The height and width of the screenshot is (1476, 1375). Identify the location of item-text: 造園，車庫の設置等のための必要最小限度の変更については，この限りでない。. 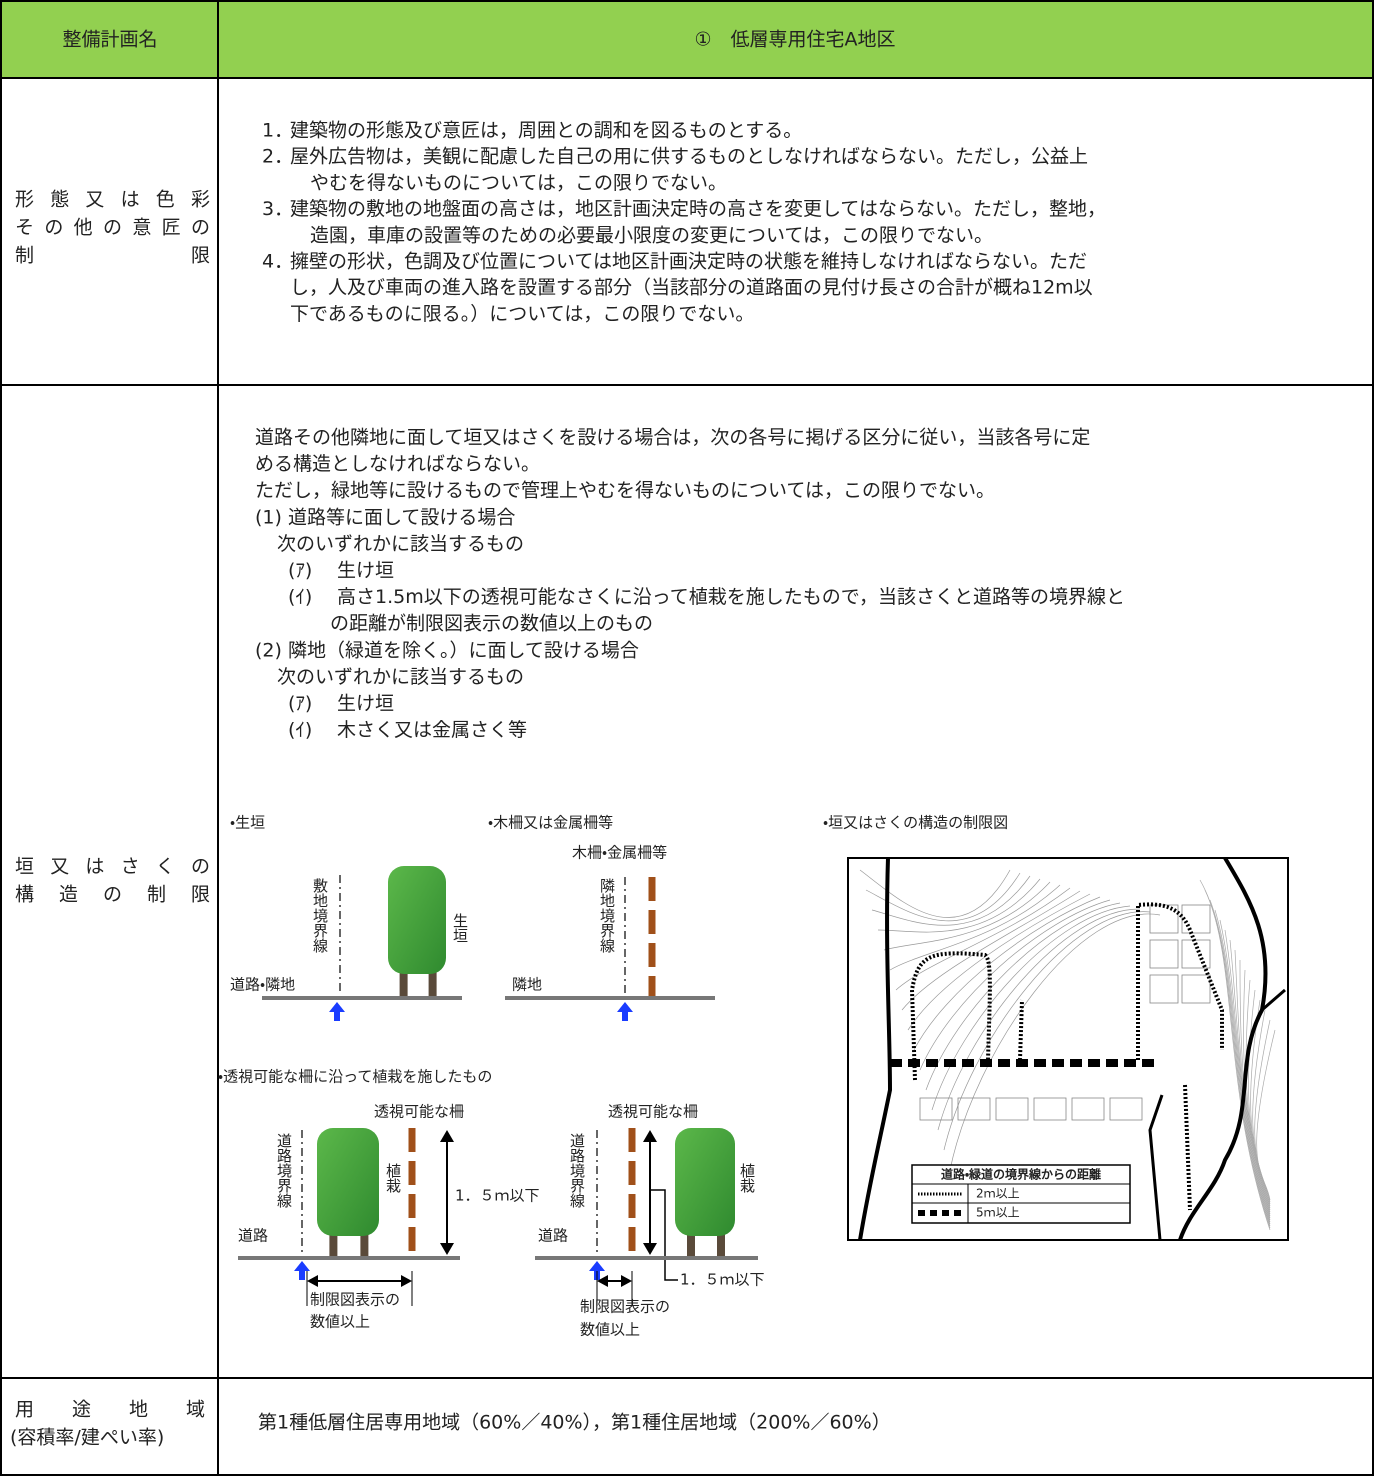
(651, 235).